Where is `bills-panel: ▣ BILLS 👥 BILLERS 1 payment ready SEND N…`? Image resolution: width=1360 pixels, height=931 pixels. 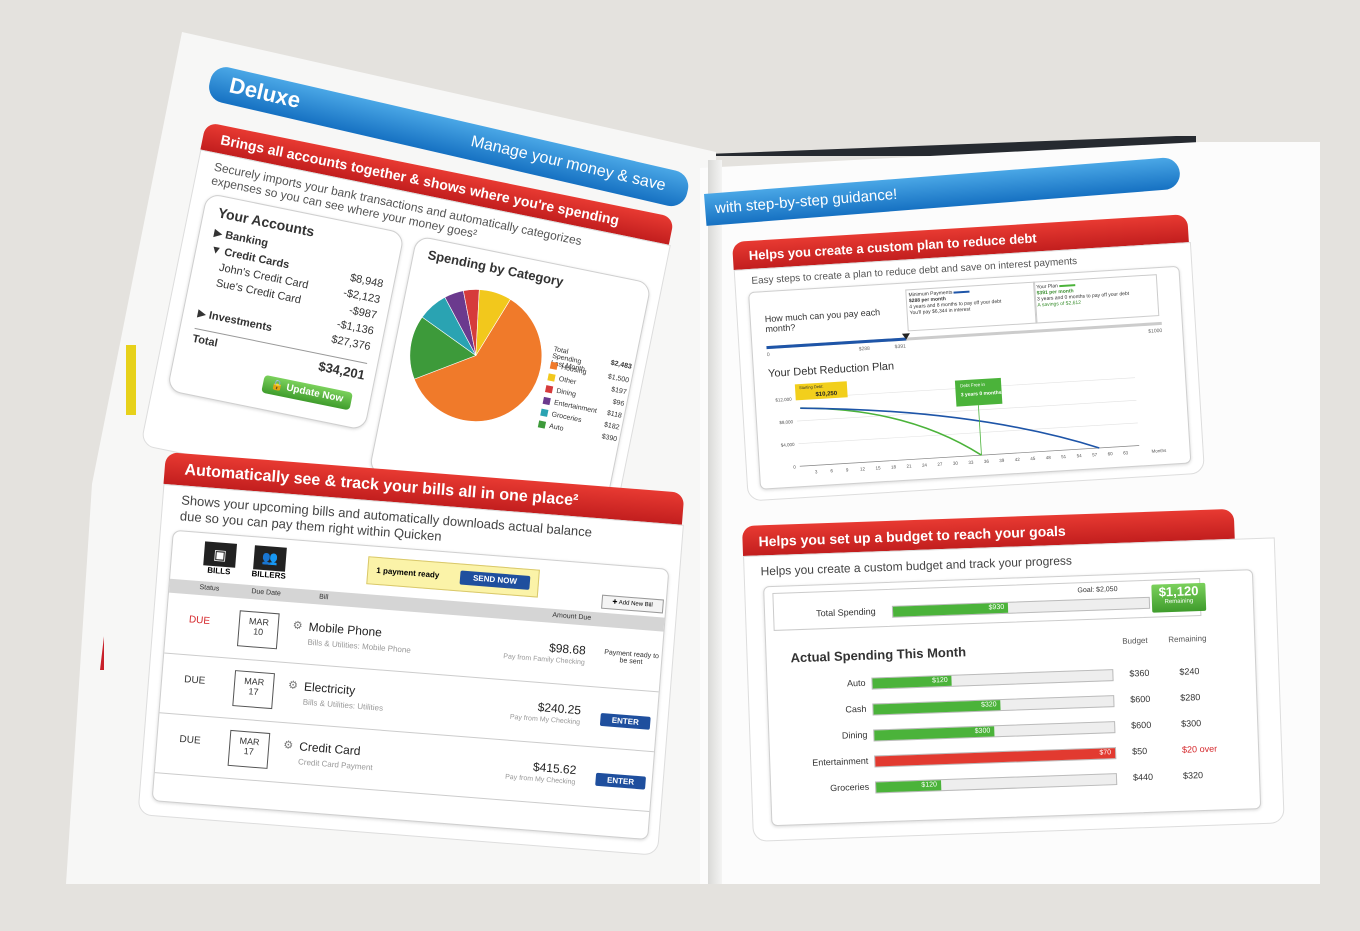 bills-panel: ▣ BILLS 👥 BILLERS 1 payment ready SEND N… is located at coordinates (410, 685).